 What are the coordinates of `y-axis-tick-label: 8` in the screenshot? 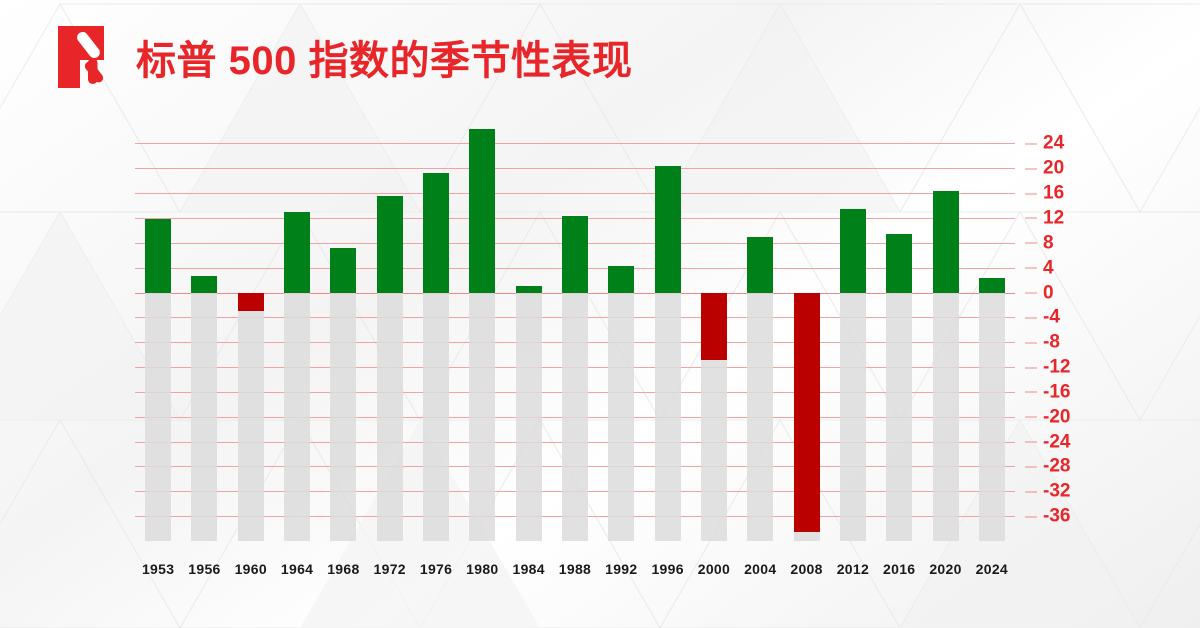 It's located at (1065, 242).